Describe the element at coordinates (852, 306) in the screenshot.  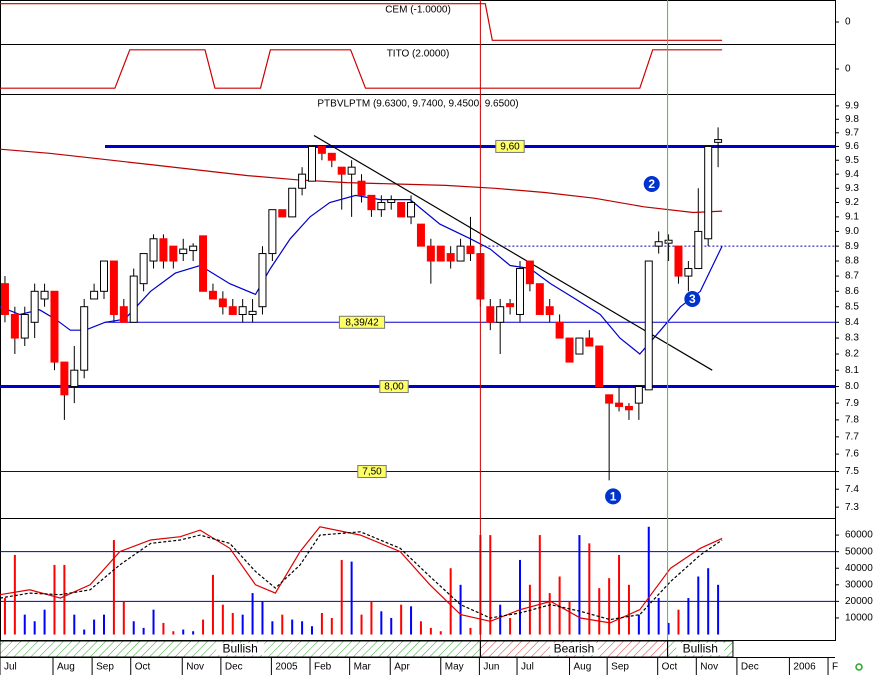
I see `y-tick-label: 8.5` at that location.